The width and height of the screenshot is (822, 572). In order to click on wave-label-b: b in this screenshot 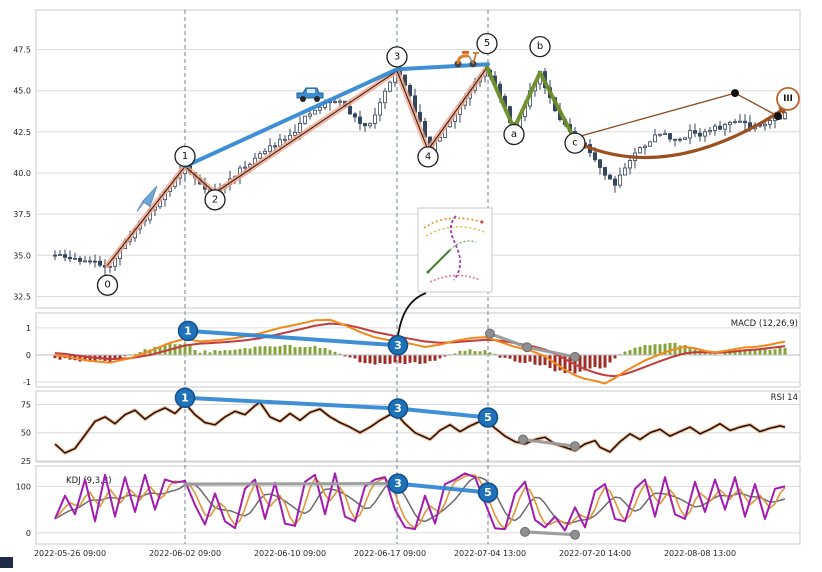, I will do `click(540, 46)`.